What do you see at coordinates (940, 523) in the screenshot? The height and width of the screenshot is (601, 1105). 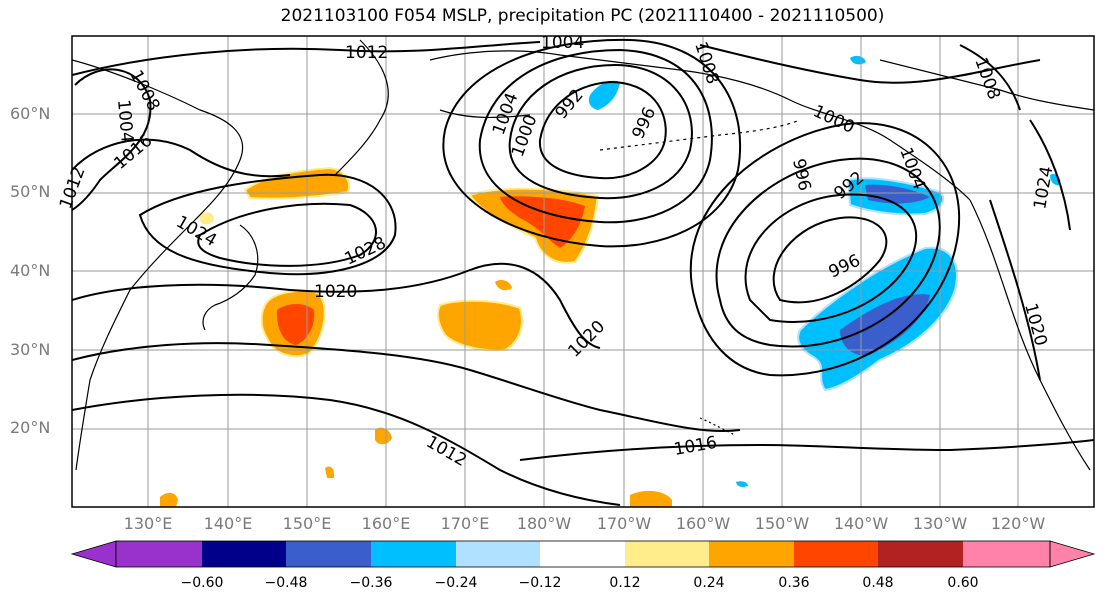 I see `lon-label: 130°W` at bounding box center [940, 523].